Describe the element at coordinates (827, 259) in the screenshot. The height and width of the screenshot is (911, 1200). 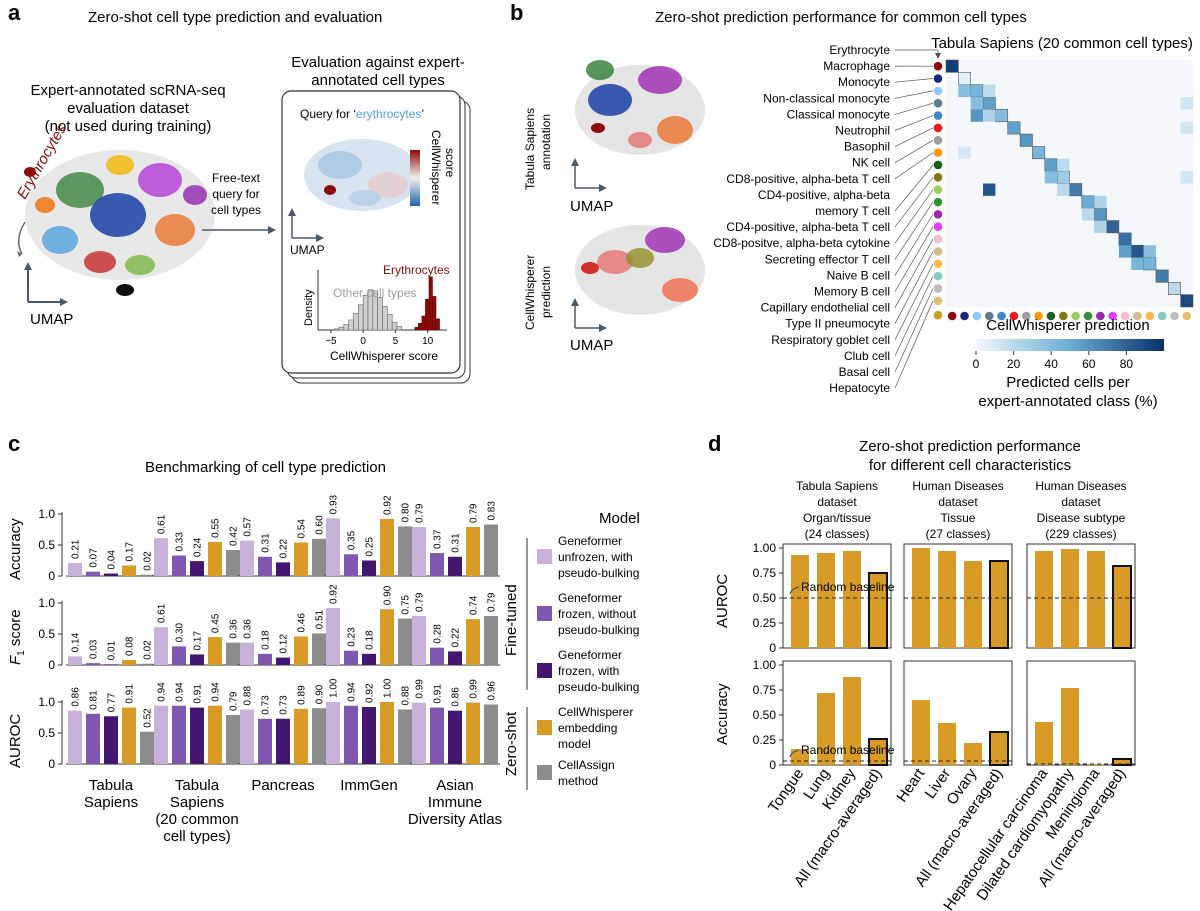
I see `cell-type-label: Secreting effector T cell` at that location.